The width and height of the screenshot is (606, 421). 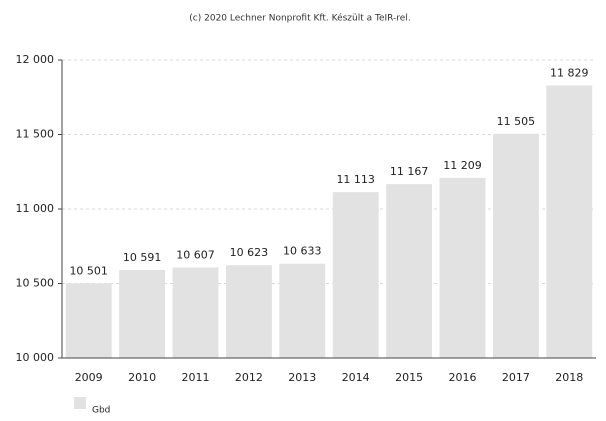 What do you see at coordinates (516, 121) in the screenshot?
I see `value-label: 11 505` at bounding box center [516, 121].